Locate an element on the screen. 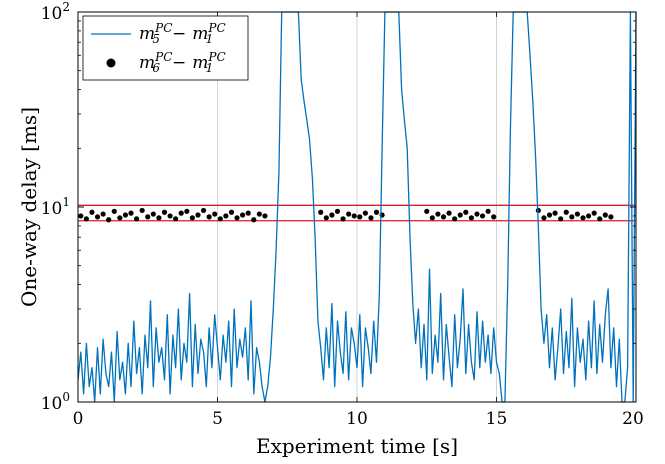 This screenshot has height=464, width=665. y-tick-label: 10⁰ is located at coordinates (55, 402).